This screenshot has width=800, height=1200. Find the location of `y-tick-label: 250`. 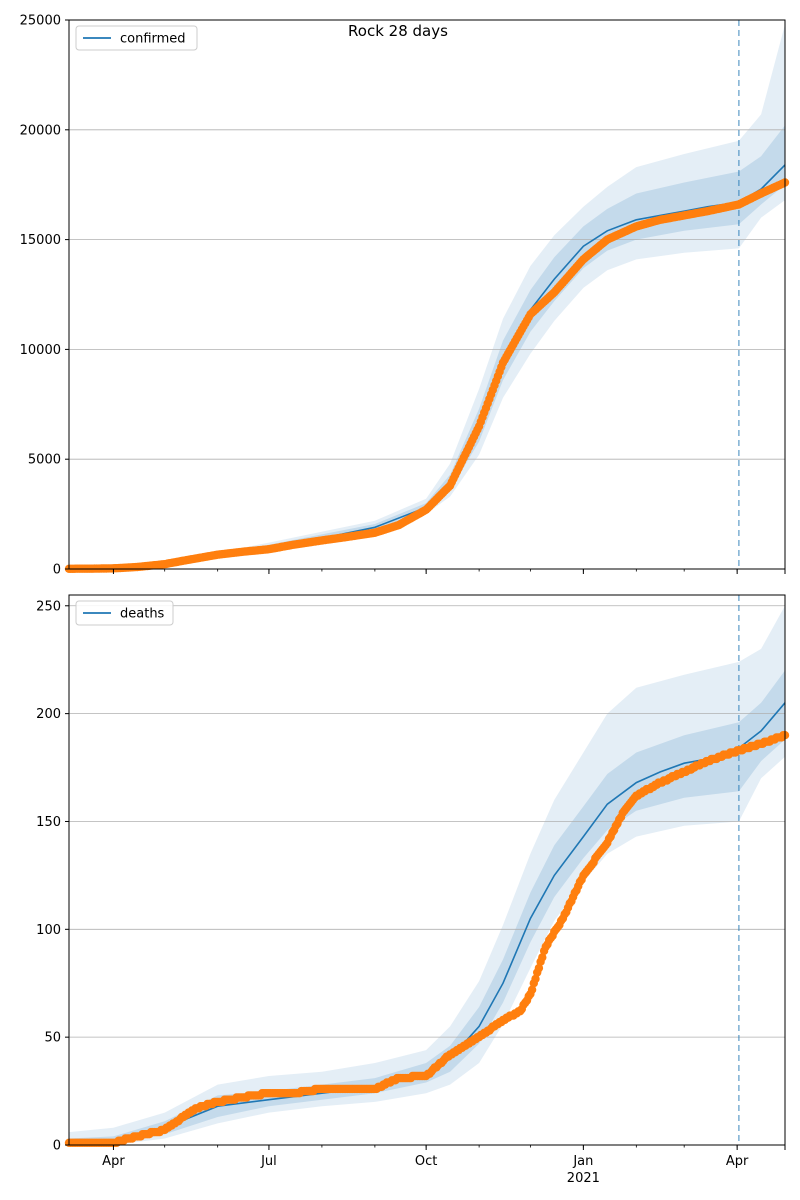

y-tick-label: 250 is located at coordinates (48, 606).